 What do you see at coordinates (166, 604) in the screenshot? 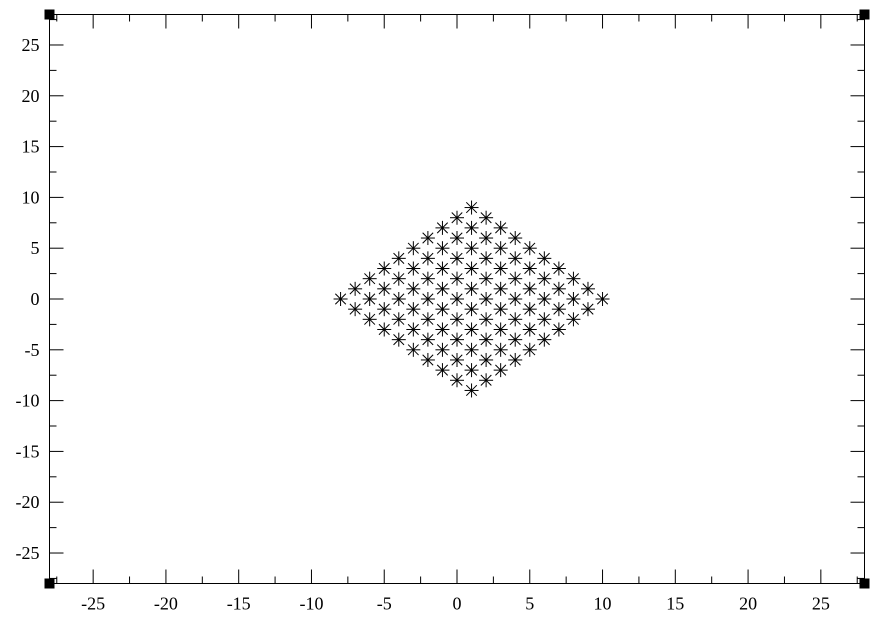
I see `x-tick-label: -20` at bounding box center [166, 604].